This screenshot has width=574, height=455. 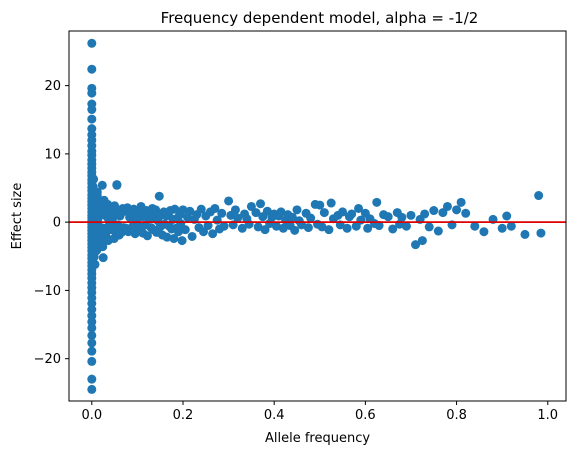 I want to click on x-tick-label: 0.2, so click(x=183, y=415).